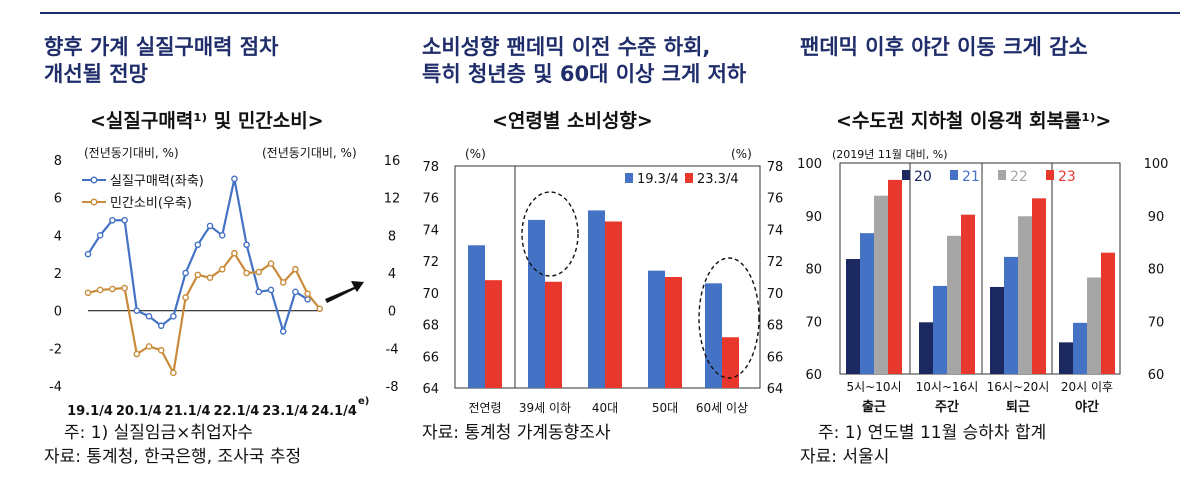 This screenshot has height=488, width=1198. What do you see at coordinates (775, 167) in the screenshot?
I see `chart2-right-tick-label: 78` at bounding box center [775, 167].